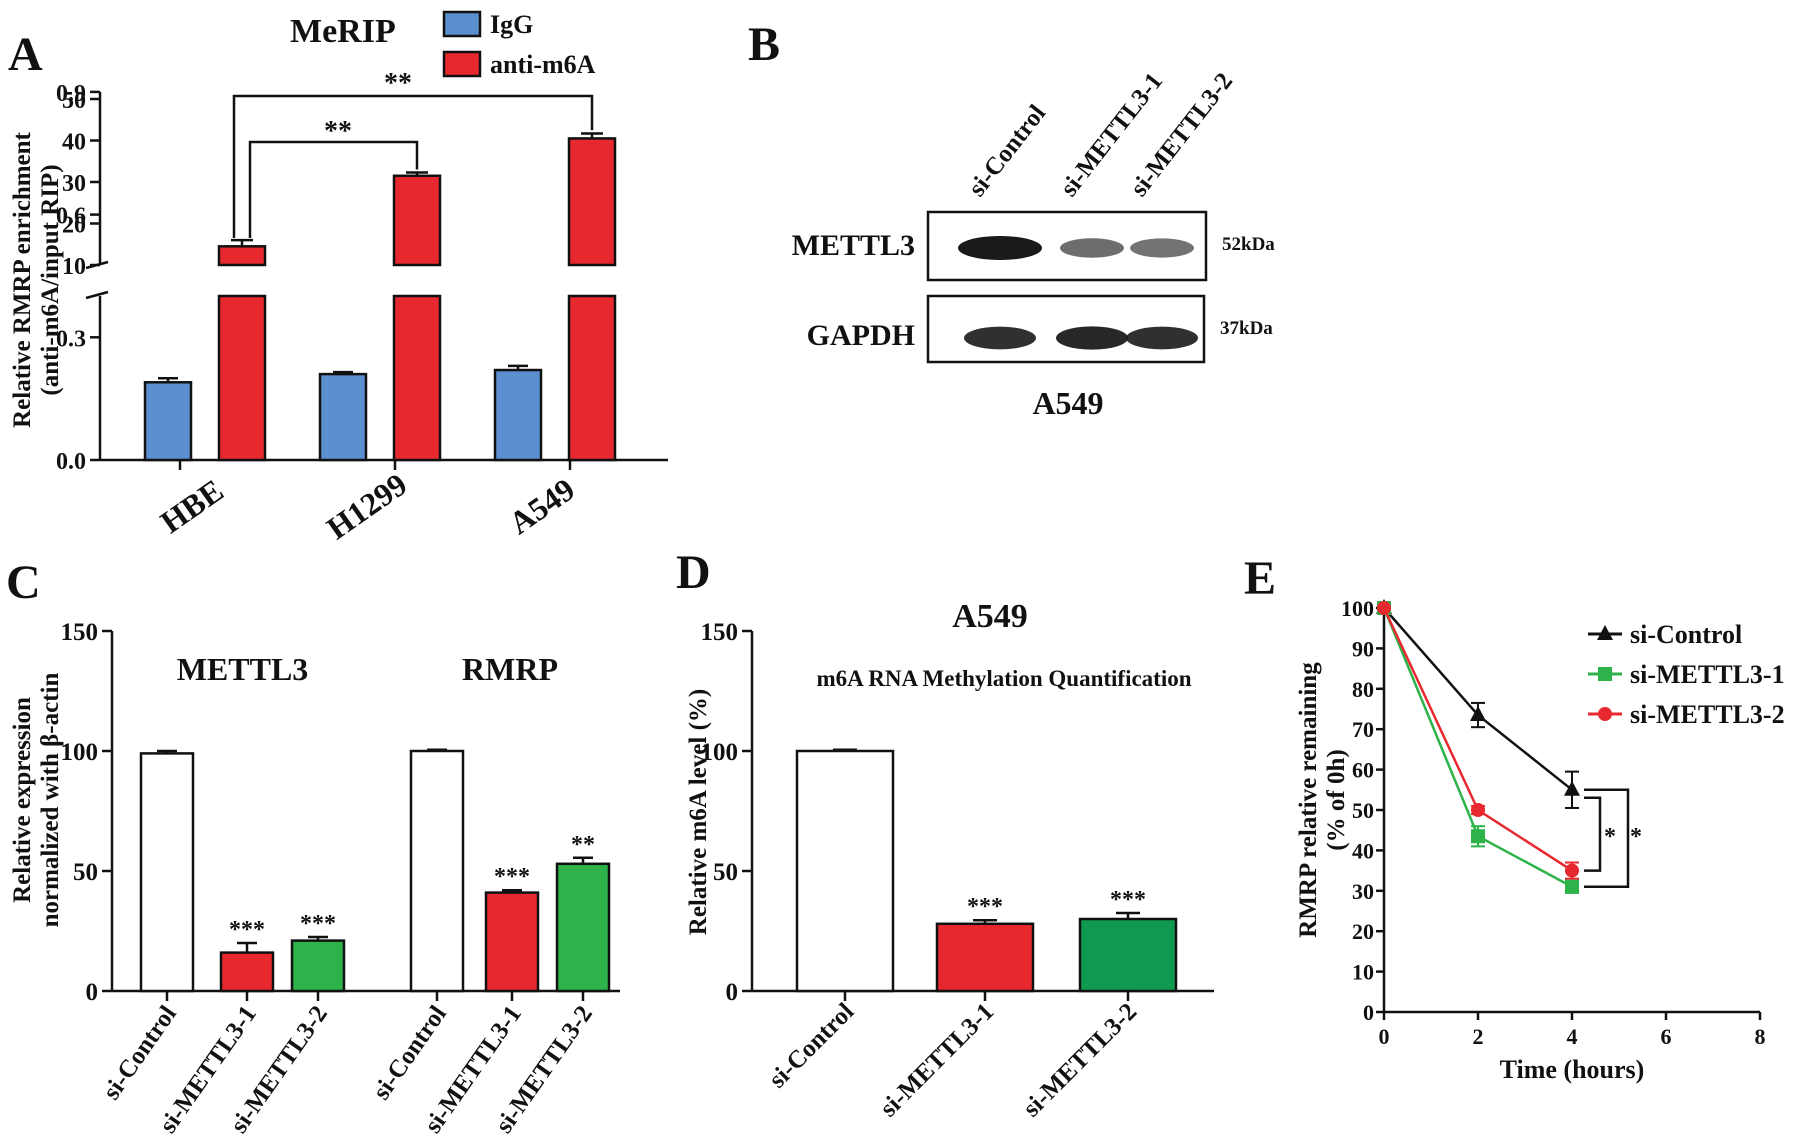 The image size is (1800, 1139). I want to click on panel-c-ylabel-1: Relative expression, so click(22, 800).